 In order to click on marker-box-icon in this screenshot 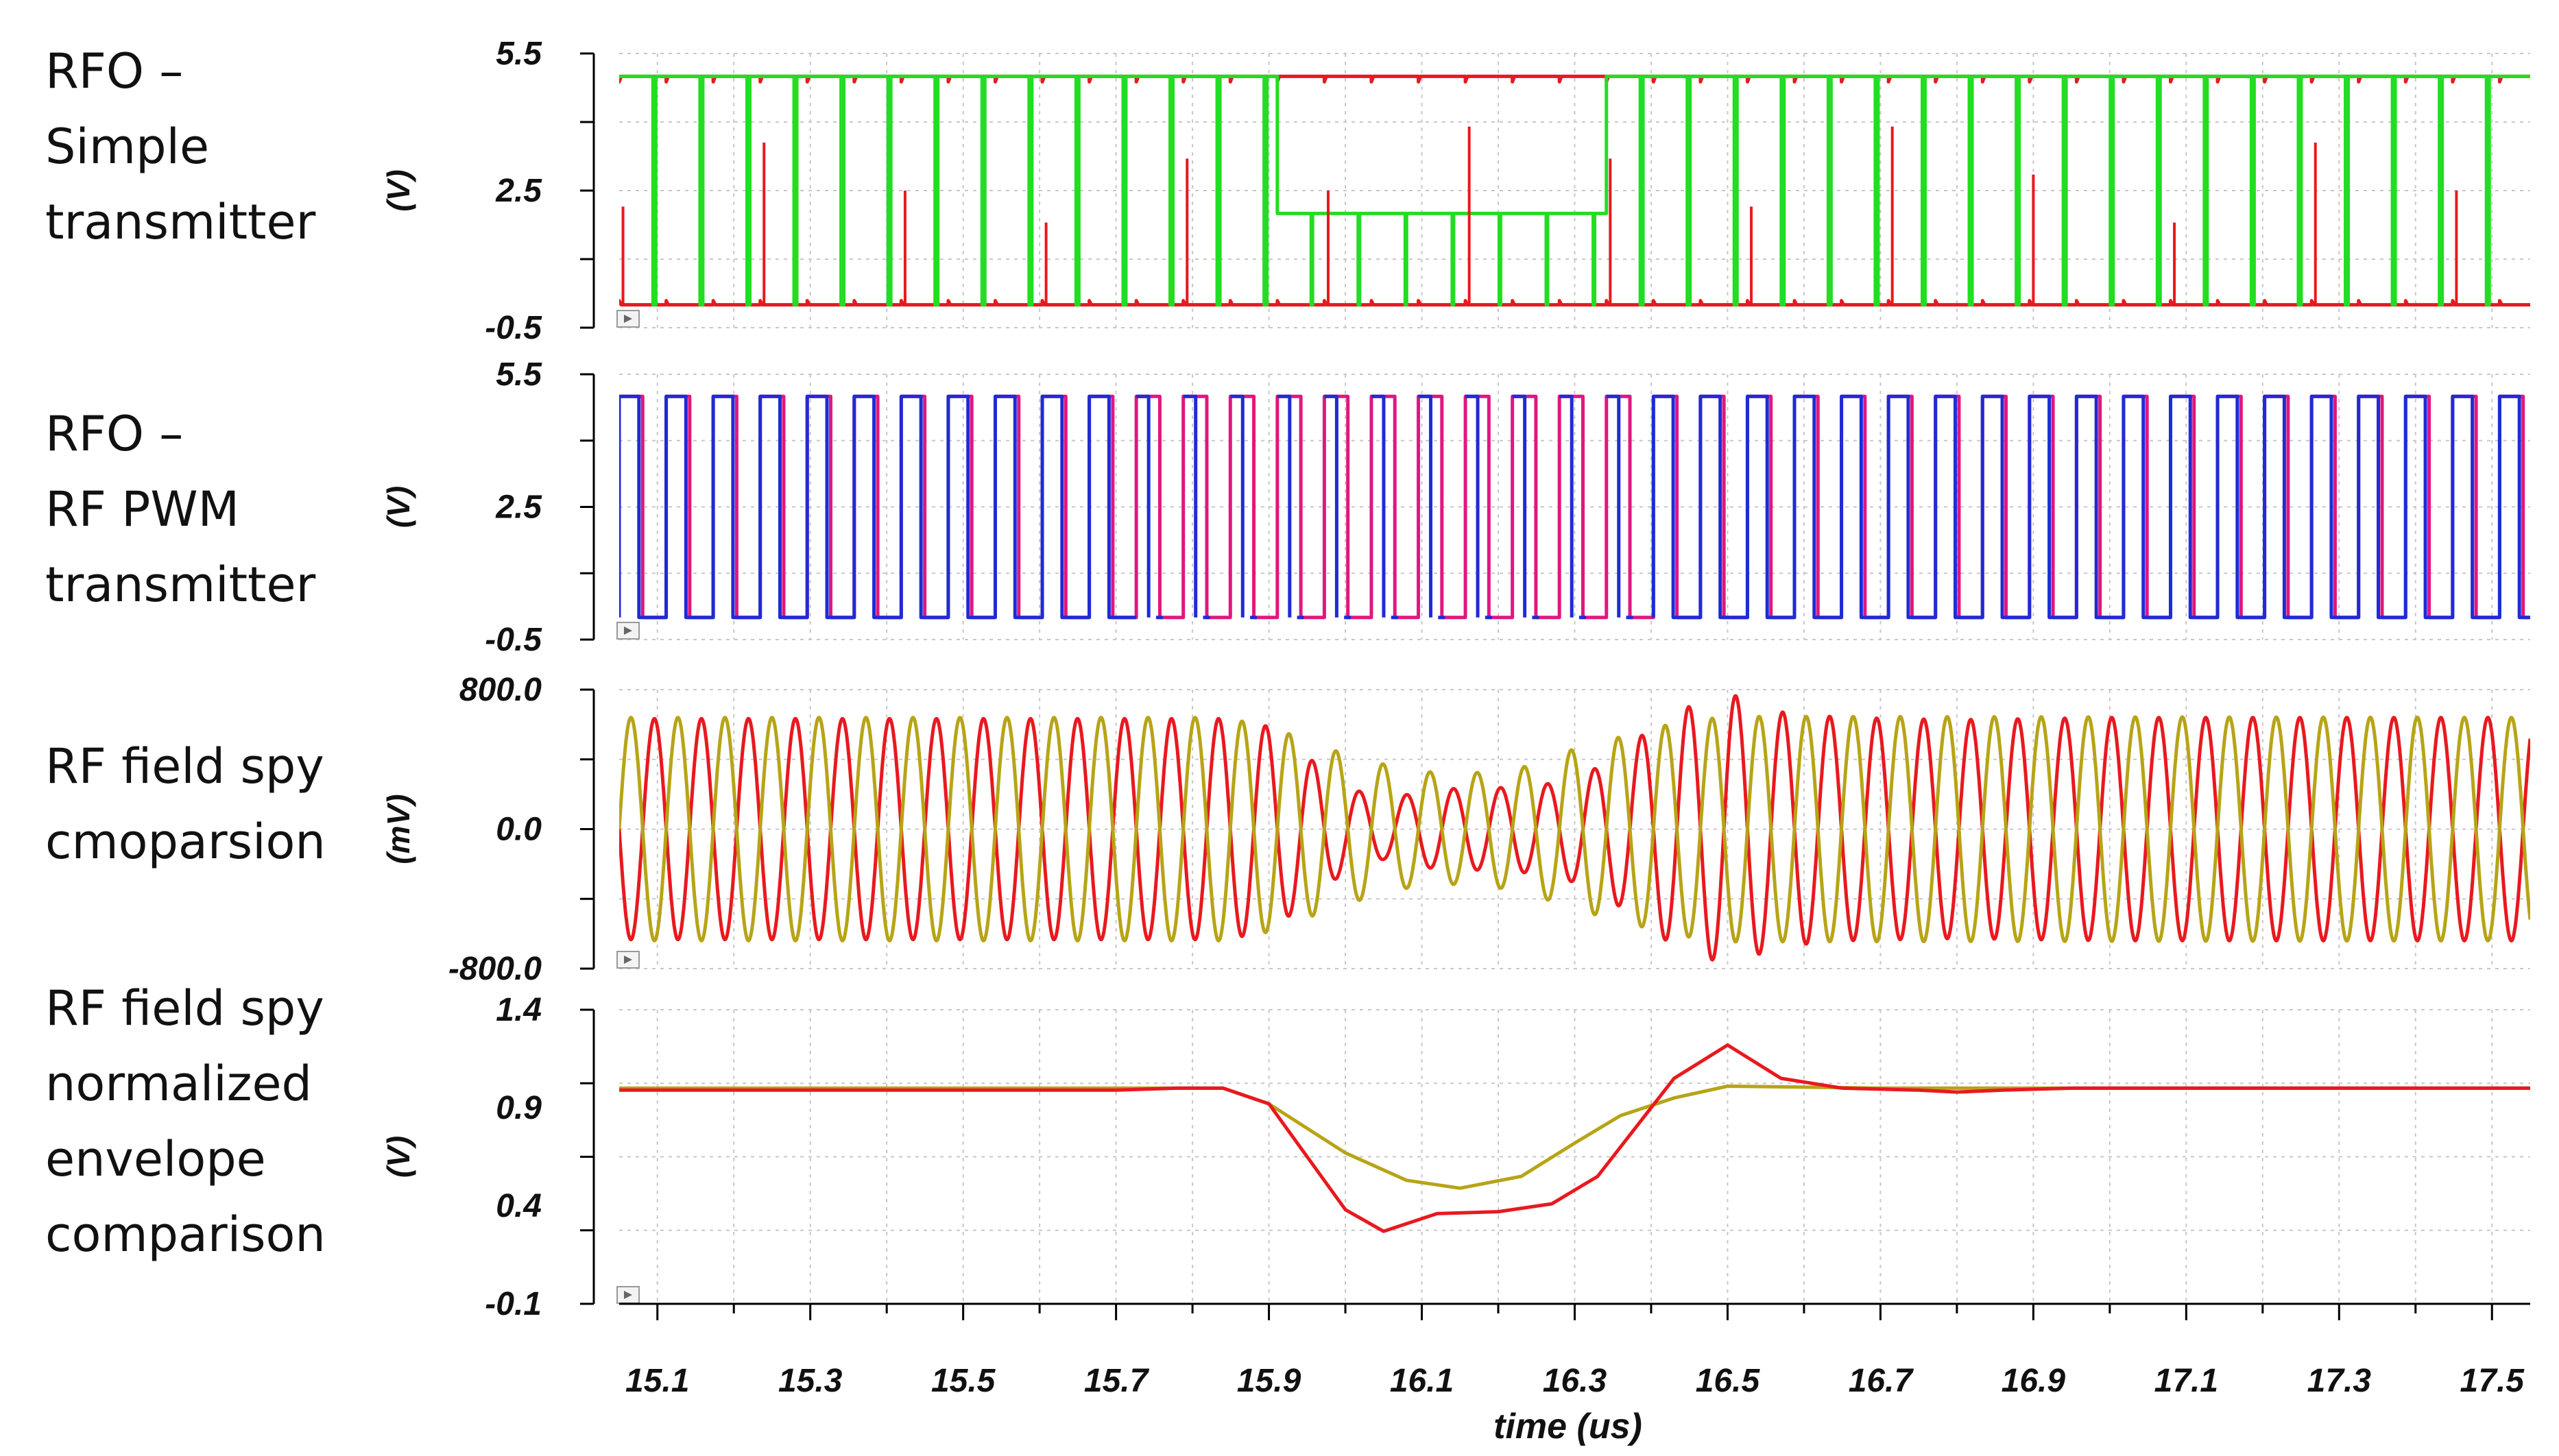, I will do `click(628, 631)`.